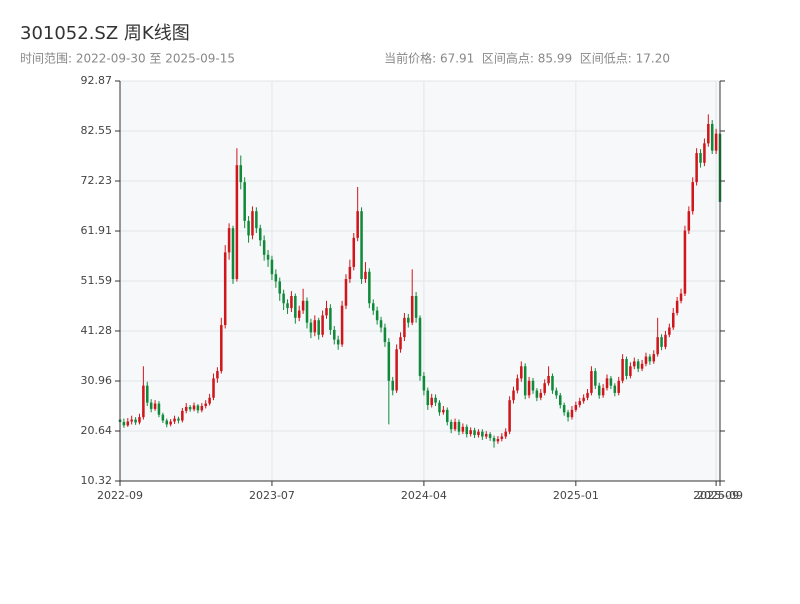 Image resolution: width=800 pixels, height=604 pixels. Describe the element at coordinates (105, 33) in the screenshot. I see `chart-title: 301052.SZ 周K线图` at that location.